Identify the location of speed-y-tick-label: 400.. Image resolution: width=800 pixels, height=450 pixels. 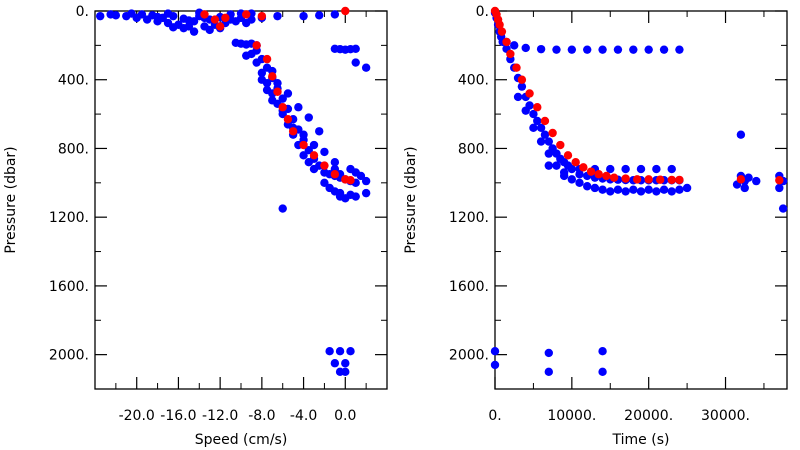
(73, 81).